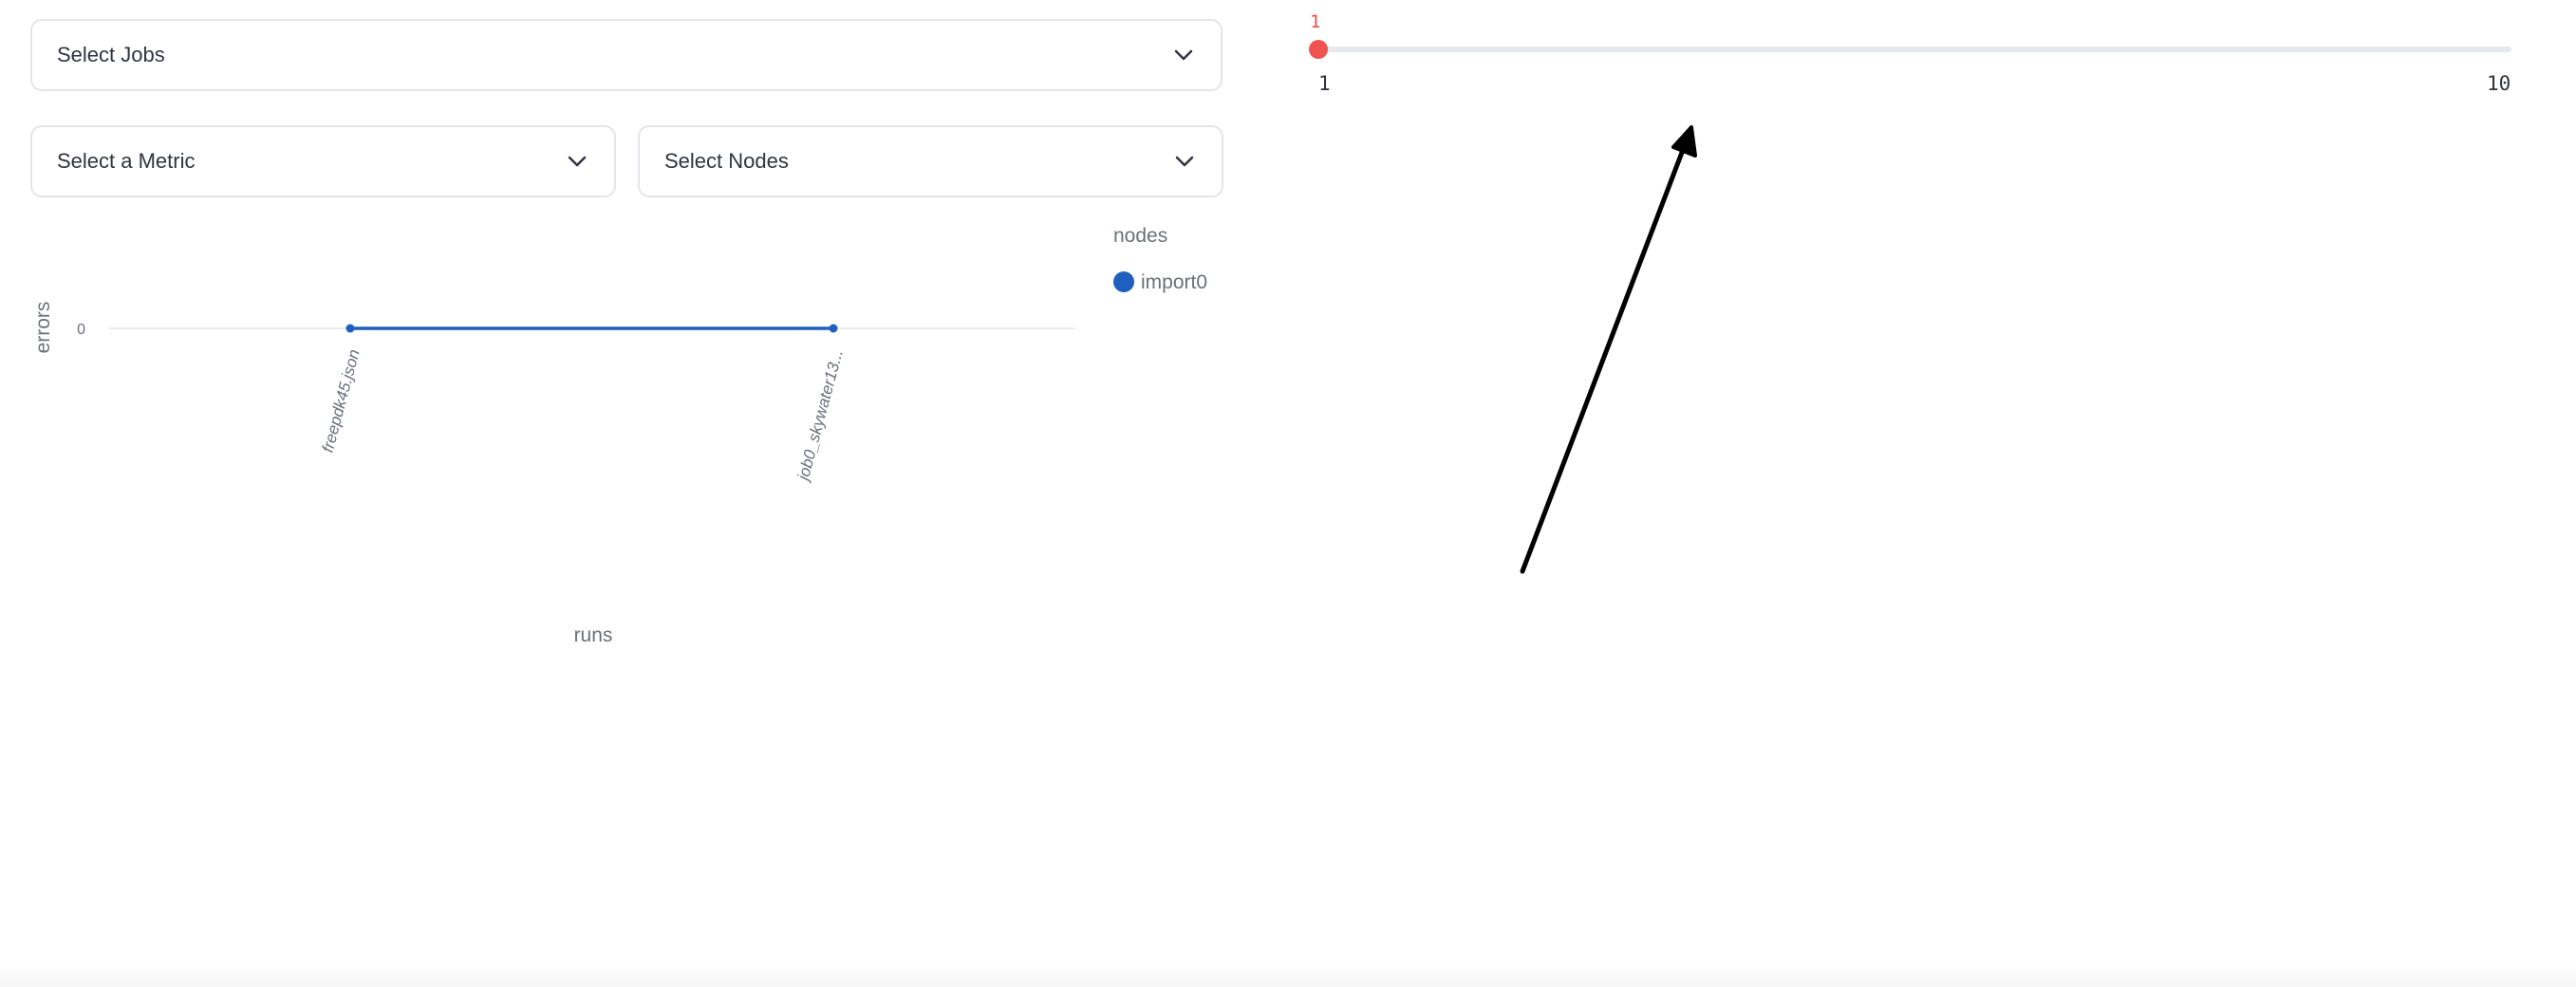  Describe the element at coordinates (1324, 83) in the screenshot. I see `slider-min-label: 1` at that location.